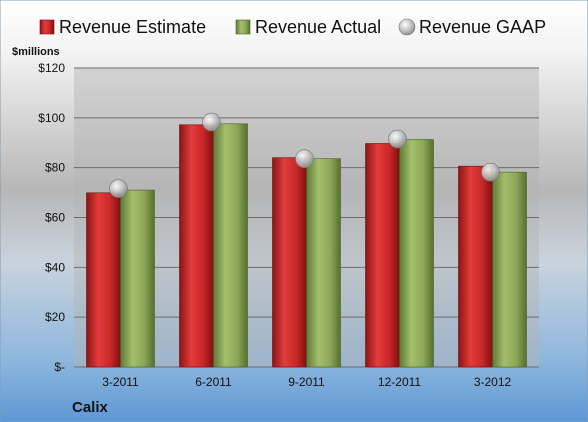 This screenshot has width=588, height=422. Describe the element at coordinates (243, 27) in the screenshot. I see `legend-swatch-revenue-actual` at that location.